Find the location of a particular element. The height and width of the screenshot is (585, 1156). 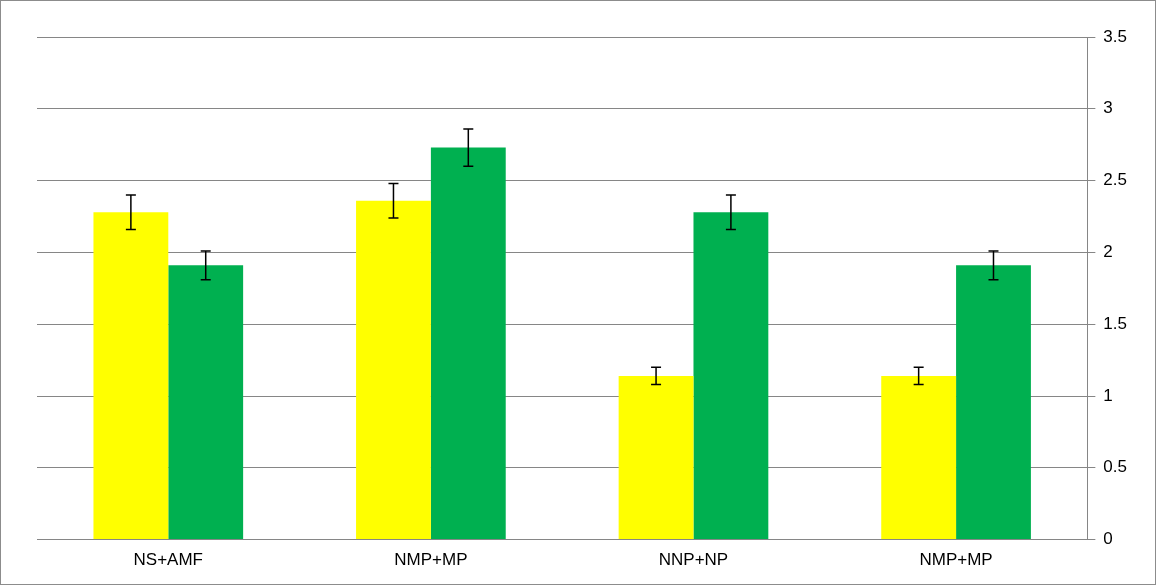

y-tick-label: 1 is located at coordinates (1108, 395).